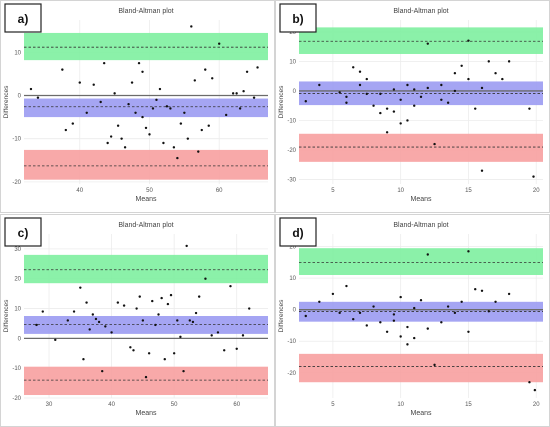 This screenshot has height=427, width=550. I want to click on x-axis-label: Means, so click(146, 413).